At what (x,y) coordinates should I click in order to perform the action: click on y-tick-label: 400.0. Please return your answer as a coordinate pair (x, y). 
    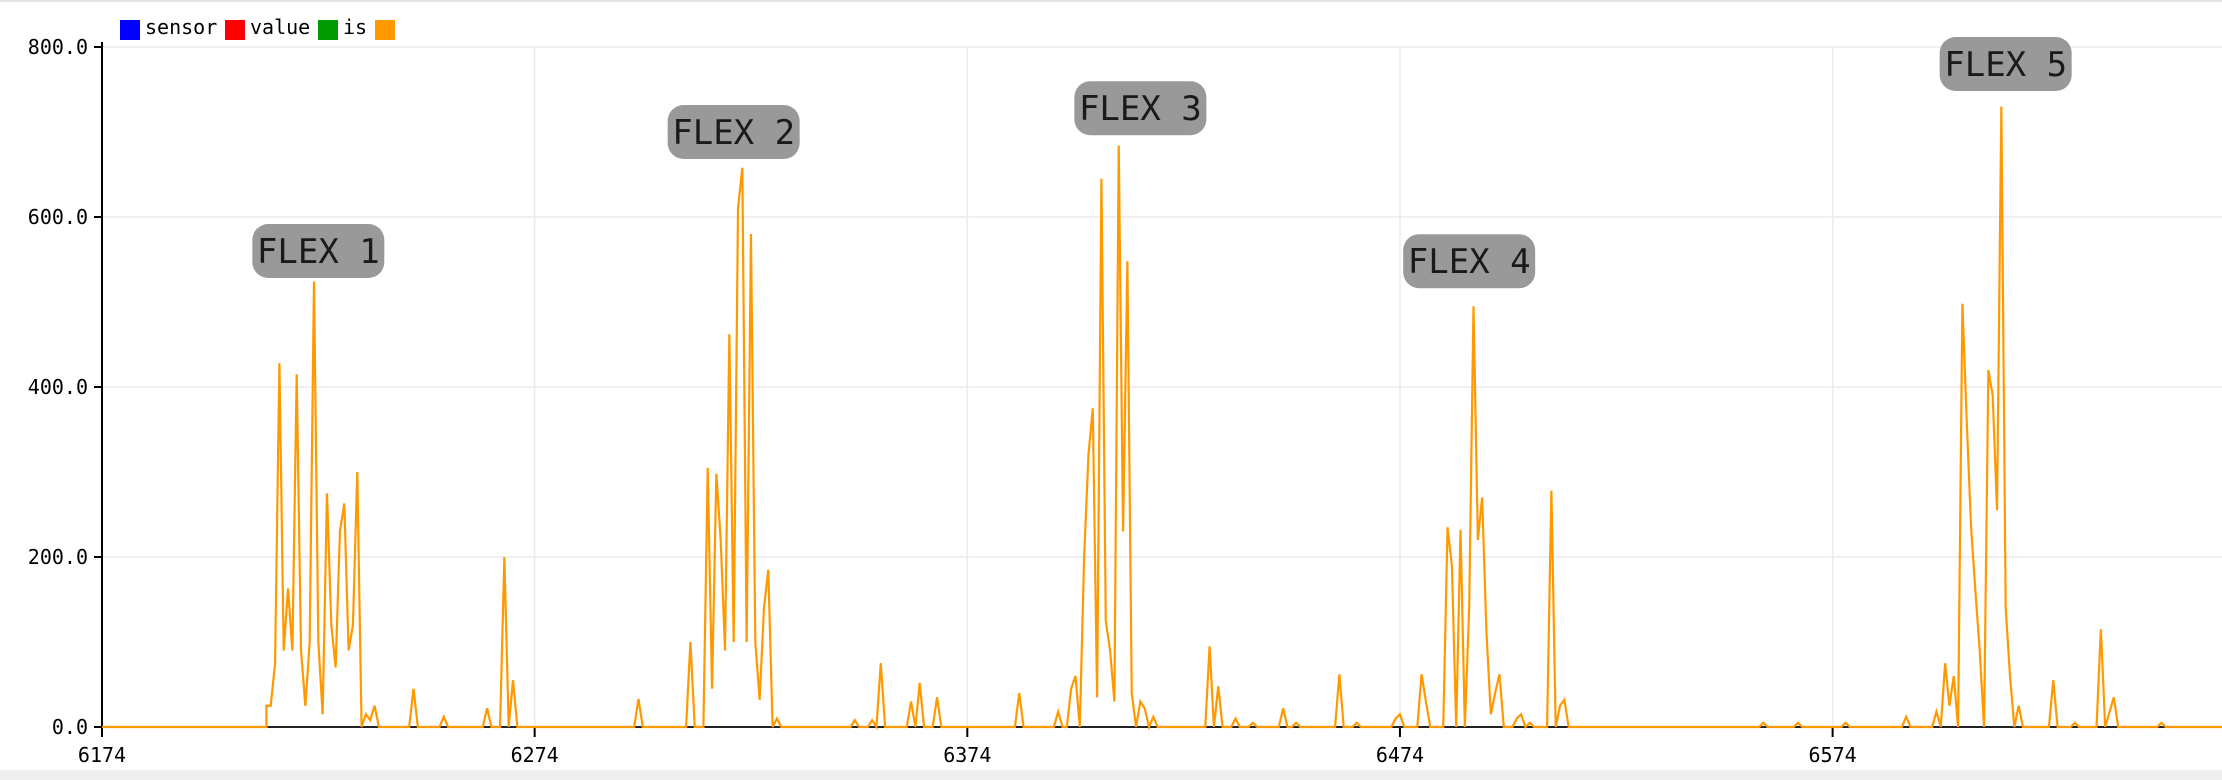
    Looking at the image, I should click on (58, 387).